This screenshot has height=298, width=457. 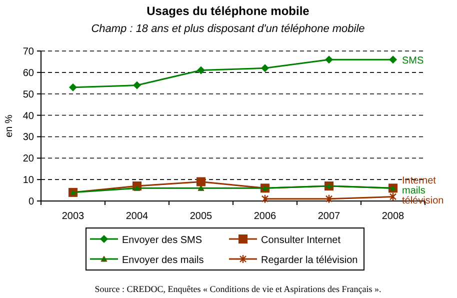 What do you see at coordinates (329, 216) in the screenshot?
I see `x-tick-label: 2007` at bounding box center [329, 216].